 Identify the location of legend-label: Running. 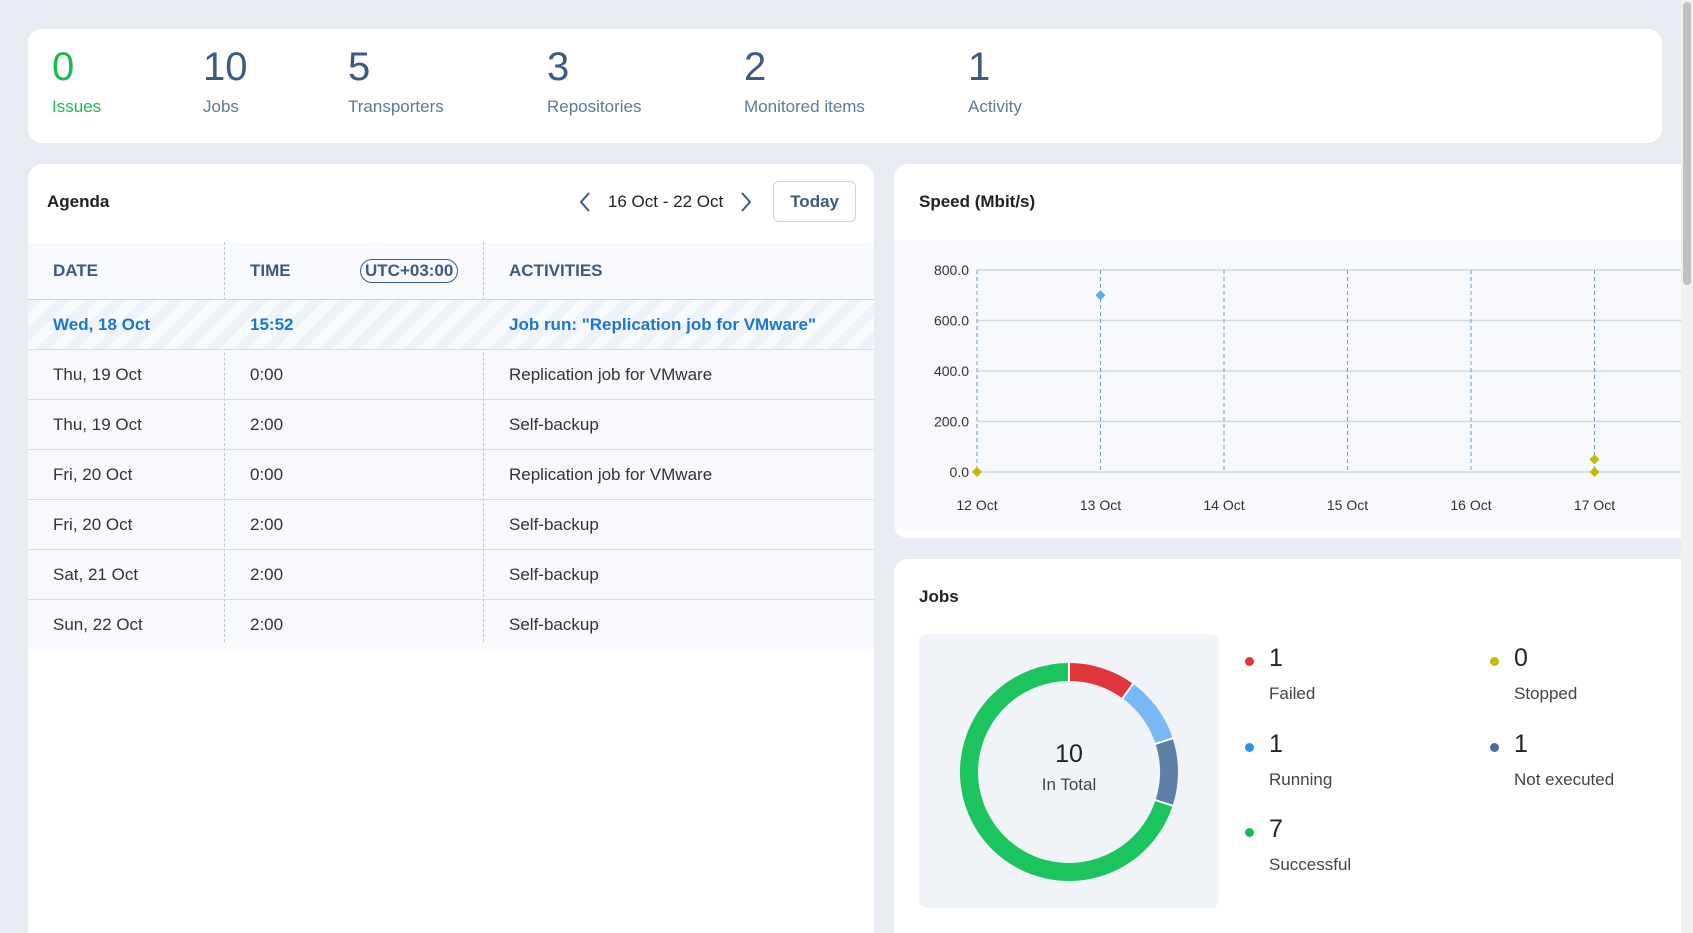
(1301, 779).